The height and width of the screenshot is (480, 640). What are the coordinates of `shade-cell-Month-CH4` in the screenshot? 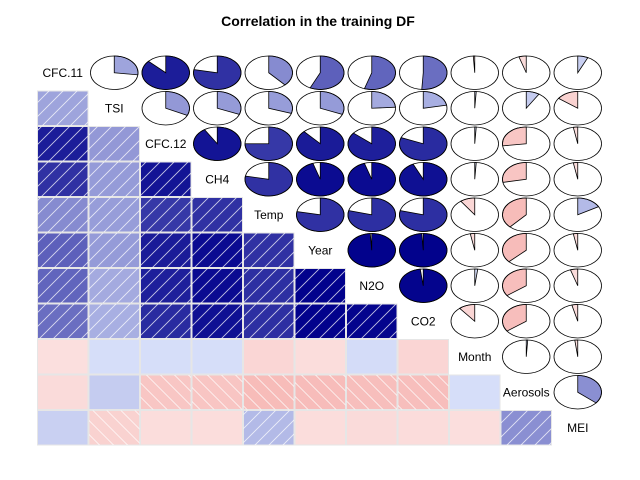 It's located at (217, 357).